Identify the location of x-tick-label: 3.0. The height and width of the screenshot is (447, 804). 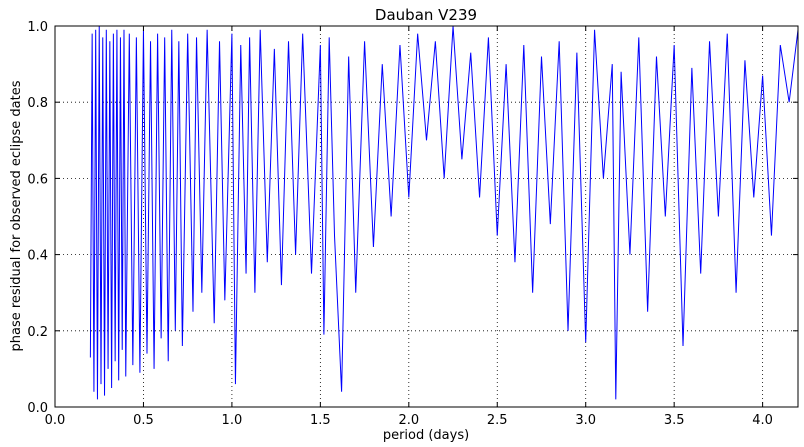
(585, 420).